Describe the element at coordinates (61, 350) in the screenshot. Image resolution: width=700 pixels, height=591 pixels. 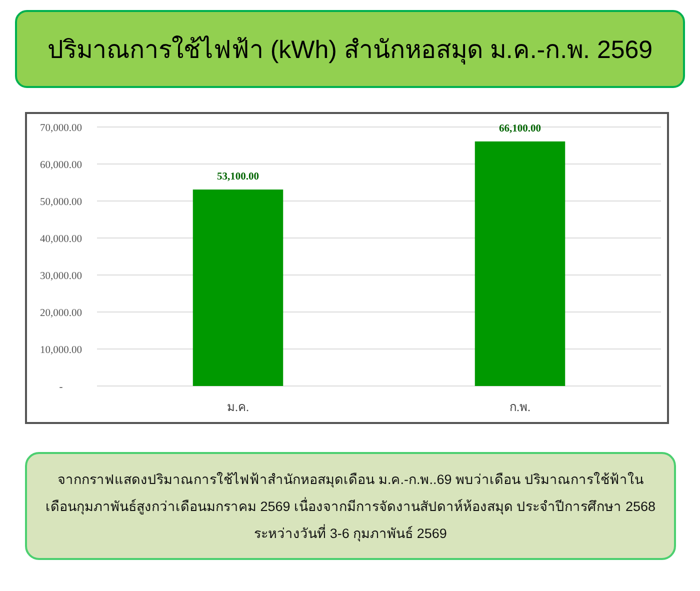
I see `y-tick-label: 10,000.00` at that location.